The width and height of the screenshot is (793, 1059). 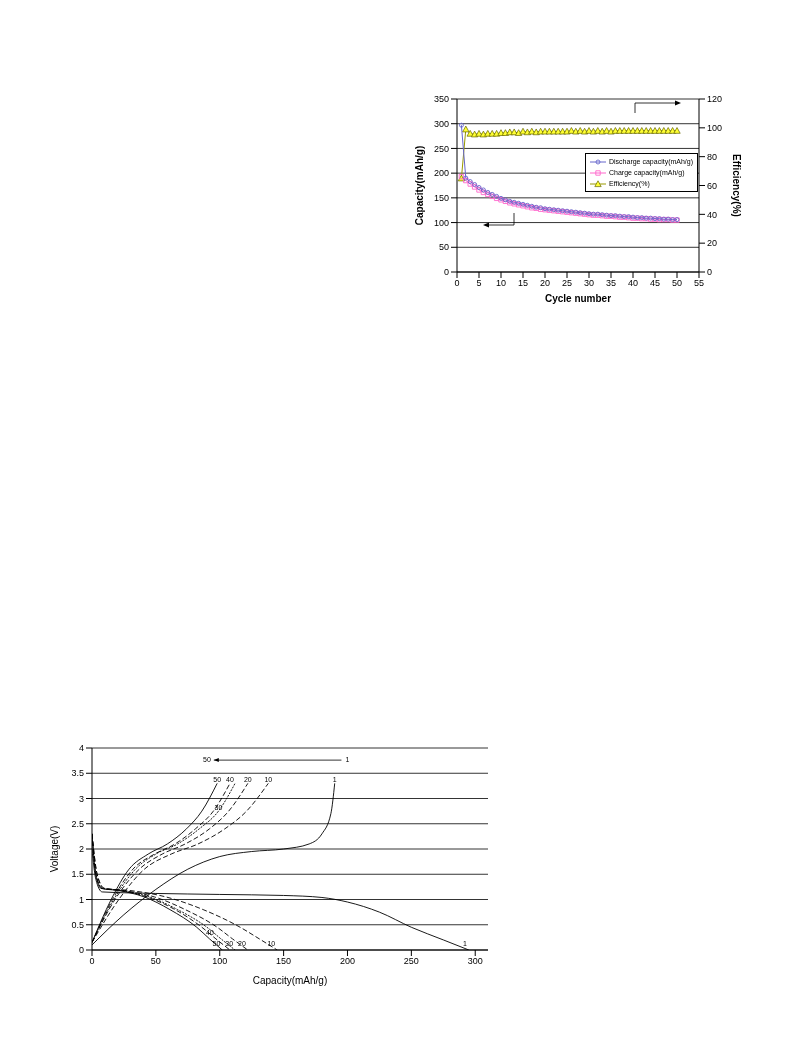 I want to click on y-tick-label: 200, so click(x=441, y=173).